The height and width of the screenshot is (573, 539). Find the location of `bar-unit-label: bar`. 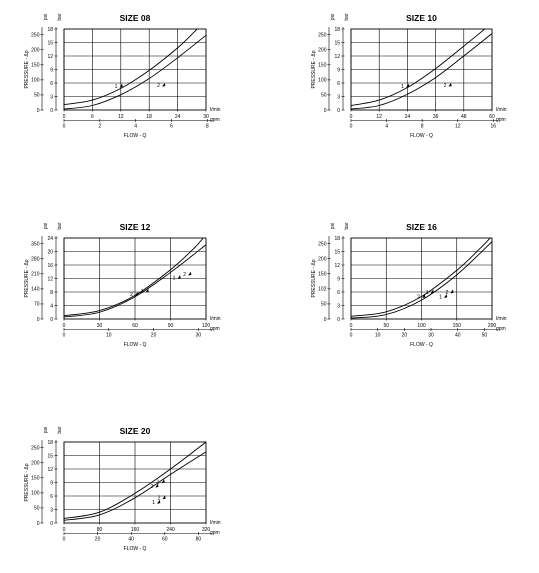

bar-unit-label: bar is located at coordinates (60, 226).